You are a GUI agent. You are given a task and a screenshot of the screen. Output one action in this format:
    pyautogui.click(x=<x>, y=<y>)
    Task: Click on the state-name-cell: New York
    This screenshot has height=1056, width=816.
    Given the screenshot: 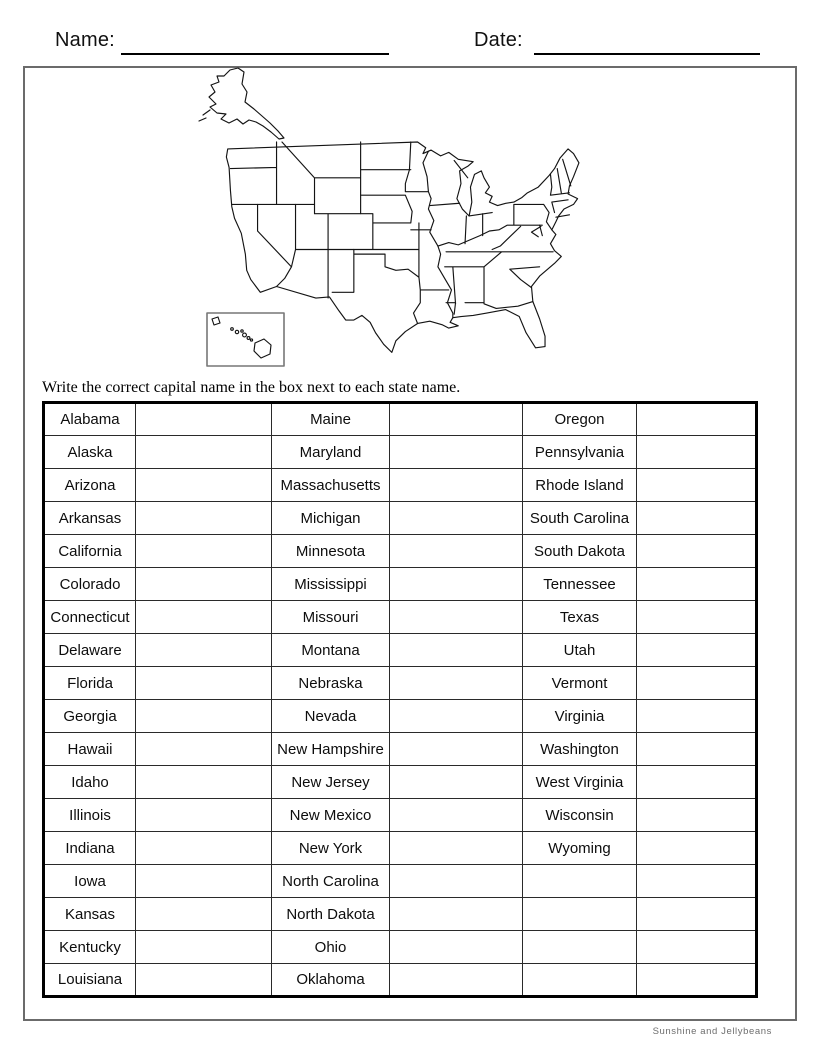 What is the action you would take?
    pyautogui.click(x=330, y=848)
    